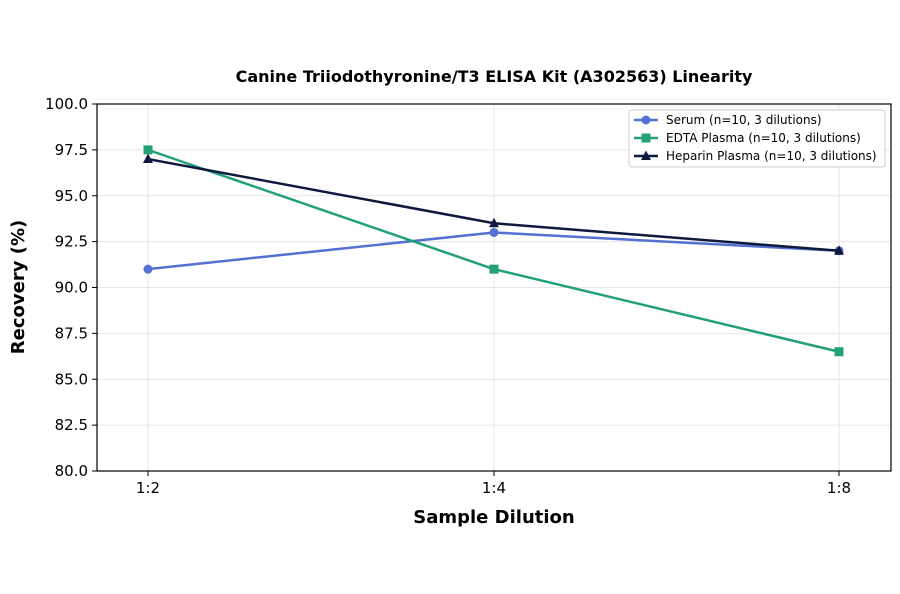 The image size is (900, 594). I want to click on legend-item: EDTA Plasma (n=10, 3 dilutions), so click(747, 138).